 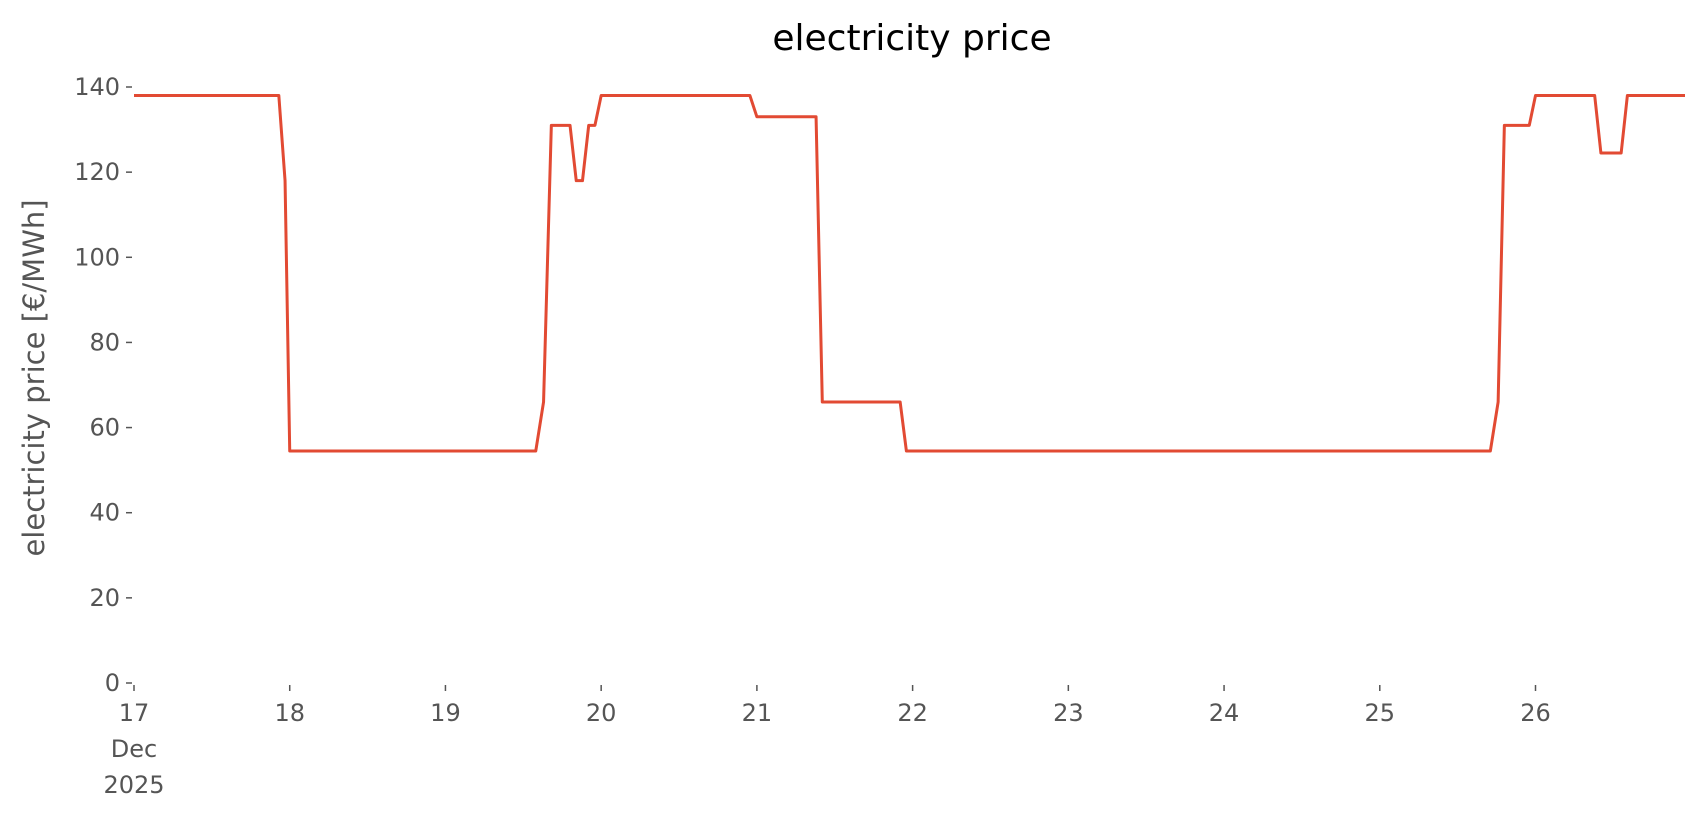 I want to click on y-tick-label: 120, so click(x=97, y=172).